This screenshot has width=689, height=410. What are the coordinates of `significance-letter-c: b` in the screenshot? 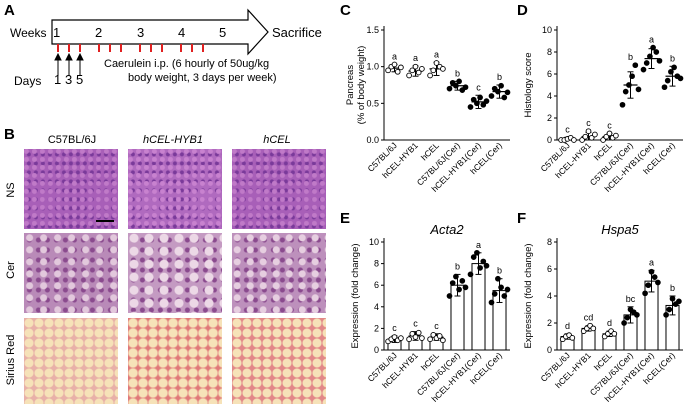 It's located at (499, 77).